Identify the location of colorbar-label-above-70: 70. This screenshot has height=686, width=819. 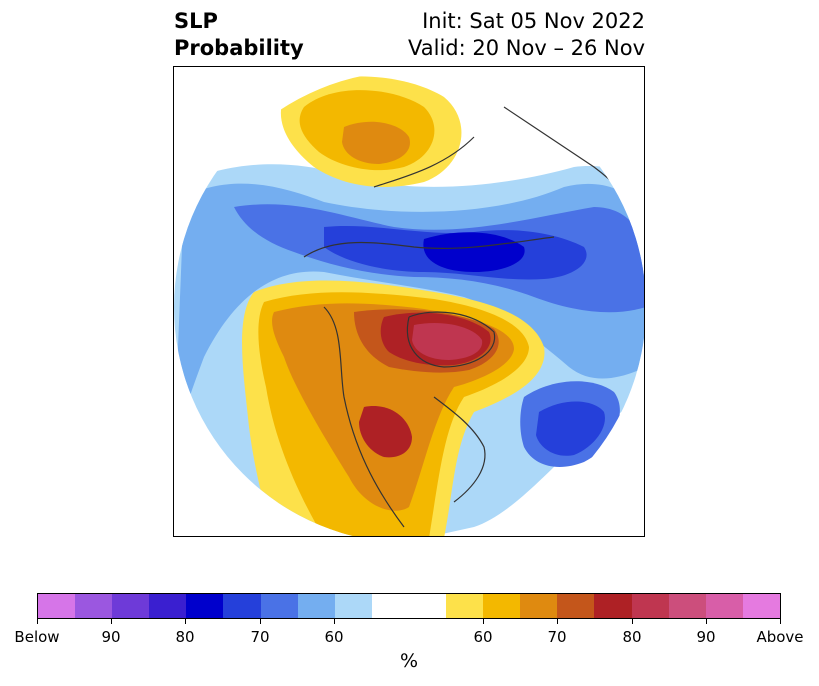
(557, 637).